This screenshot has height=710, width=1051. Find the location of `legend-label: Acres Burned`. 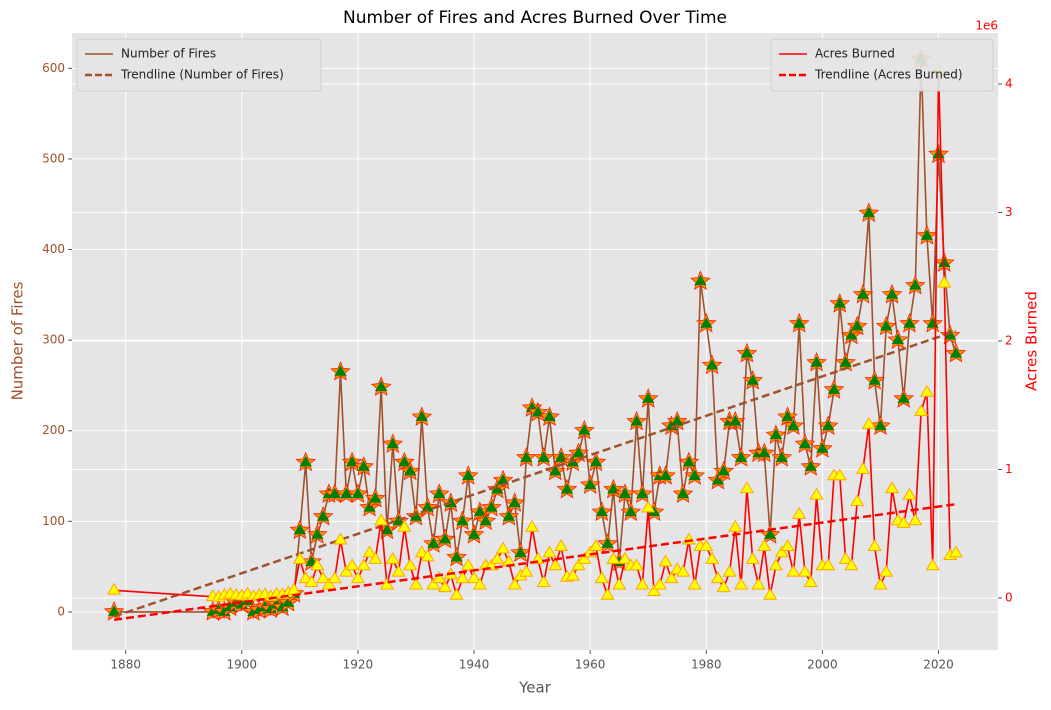

legend-label: Acres Burned is located at coordinates (855, 54).